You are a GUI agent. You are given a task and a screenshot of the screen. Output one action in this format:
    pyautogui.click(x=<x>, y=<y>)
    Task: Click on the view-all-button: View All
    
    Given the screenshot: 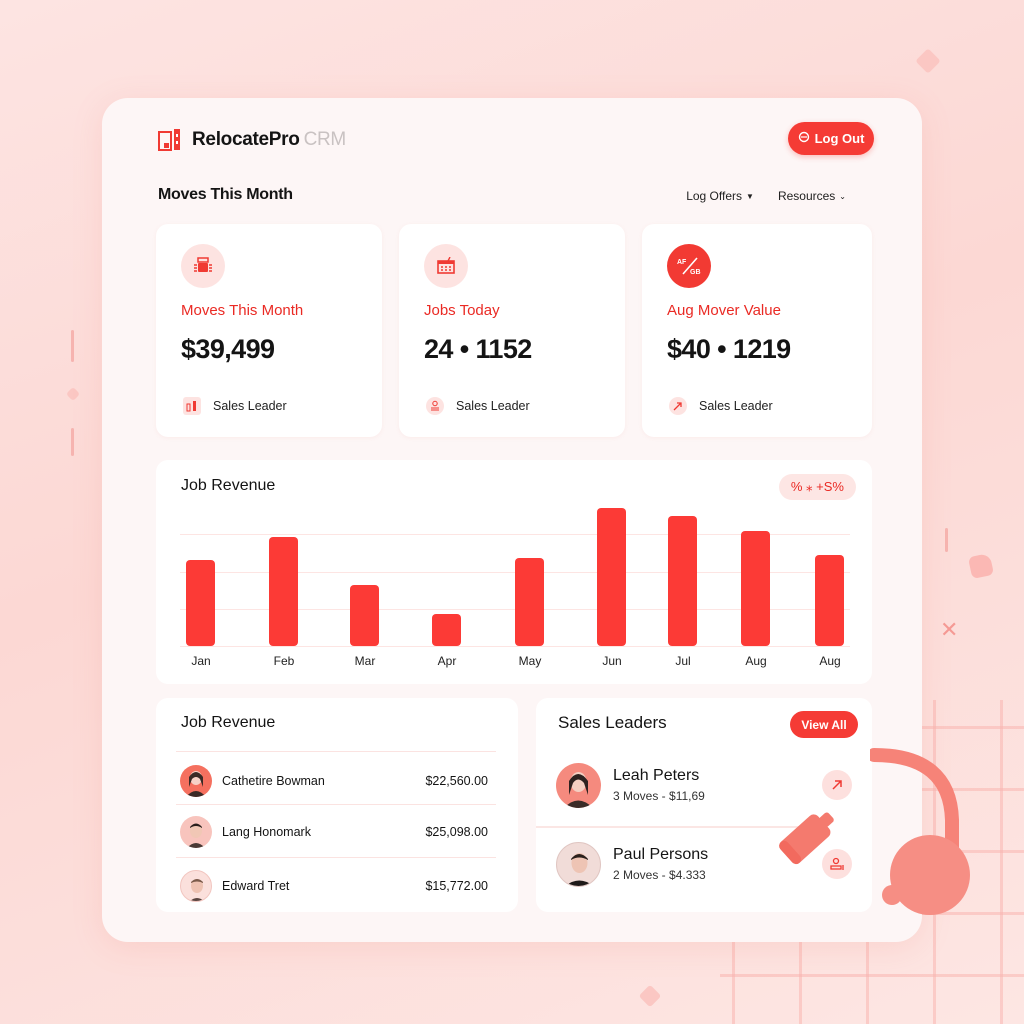 What is the action you would take?
    pyautogui.click(x=824, y=724)
    